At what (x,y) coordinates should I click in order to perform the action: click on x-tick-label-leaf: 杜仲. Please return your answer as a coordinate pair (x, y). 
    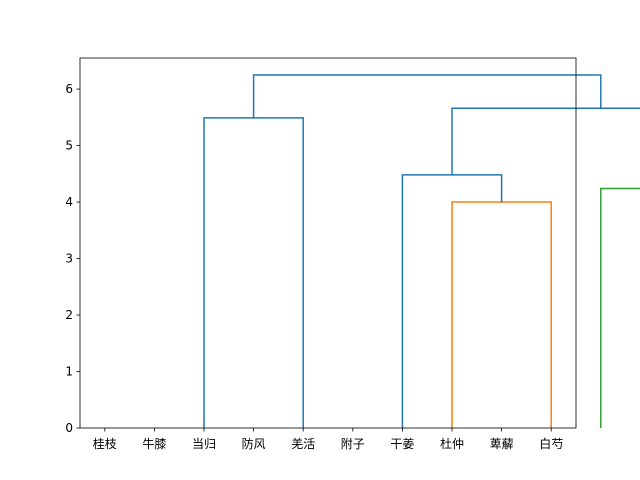
    Looking at the image, I should click on (452, 443).